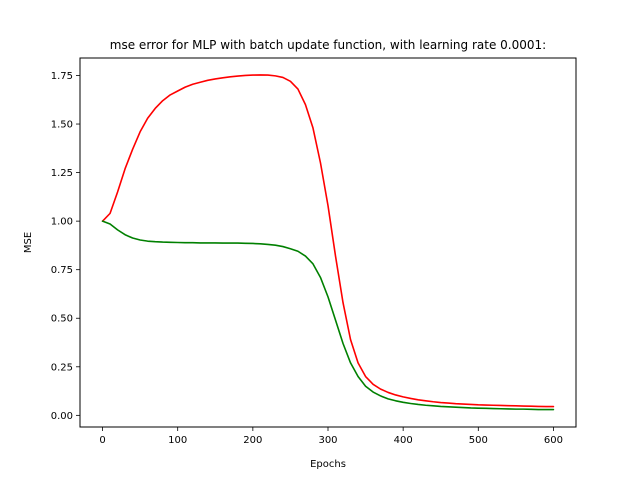 This screenshot has width=640, height=485. I want to click on x-tick-label: 0, so click(102, 440).